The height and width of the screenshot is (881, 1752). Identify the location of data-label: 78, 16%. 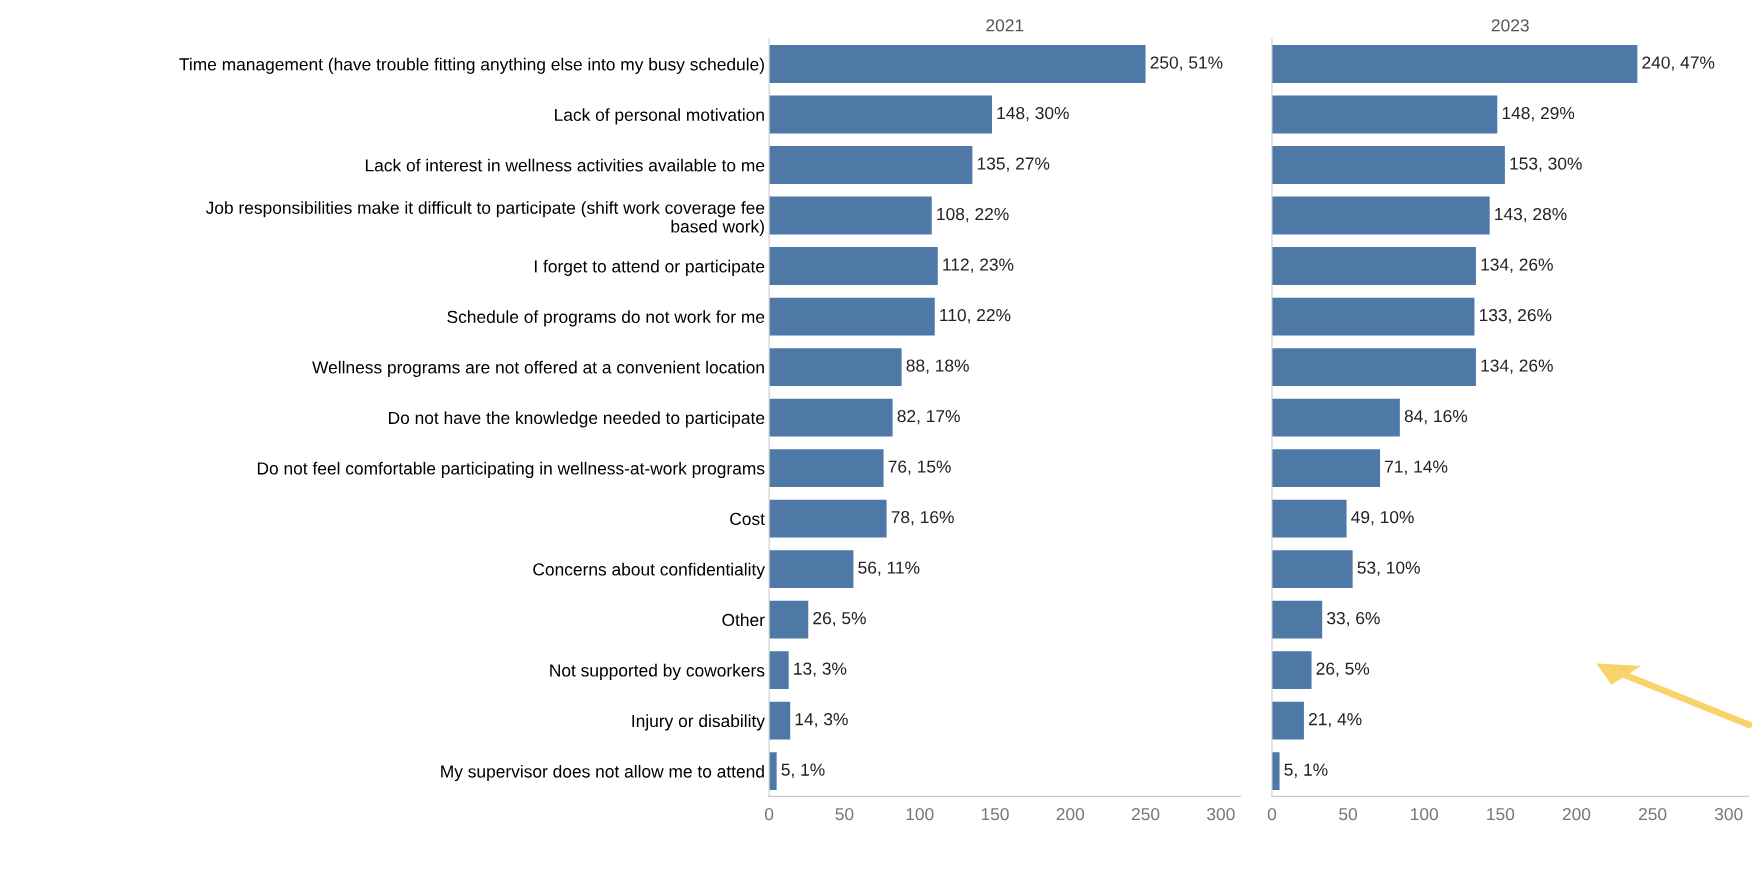
(922, 518).